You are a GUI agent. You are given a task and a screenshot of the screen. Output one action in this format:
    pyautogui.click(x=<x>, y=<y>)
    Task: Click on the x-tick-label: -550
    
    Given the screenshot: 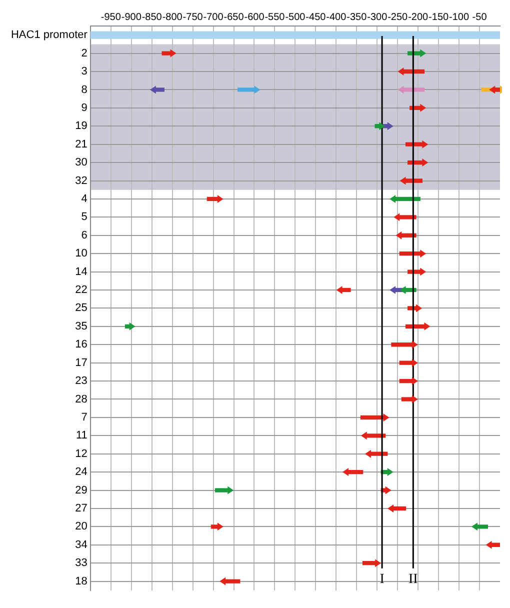 What is the action you would take?
    pyautogui.click(x=275, y=17)
    